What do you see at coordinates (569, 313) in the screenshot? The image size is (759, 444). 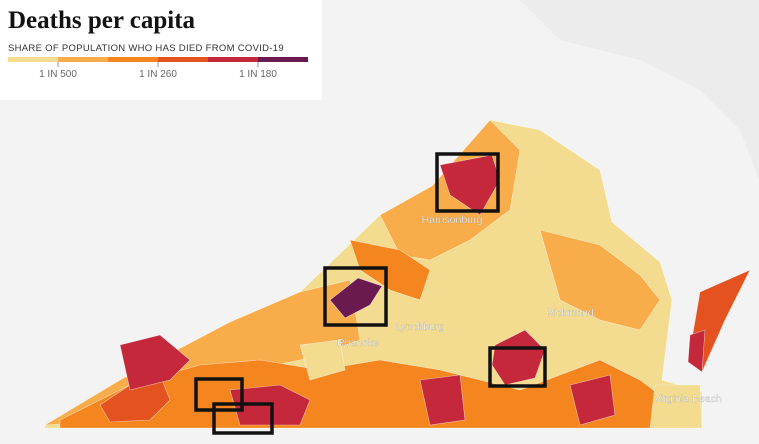 I see `place-label: Richmond` at bounding box center [569, 313].